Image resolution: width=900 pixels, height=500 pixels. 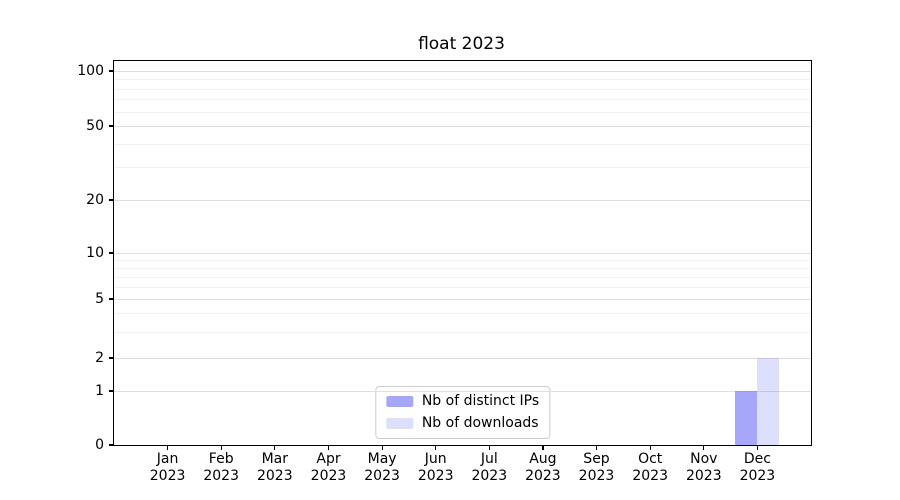 I want to click on y-tick-label: 0, so click(x=99, y=445).